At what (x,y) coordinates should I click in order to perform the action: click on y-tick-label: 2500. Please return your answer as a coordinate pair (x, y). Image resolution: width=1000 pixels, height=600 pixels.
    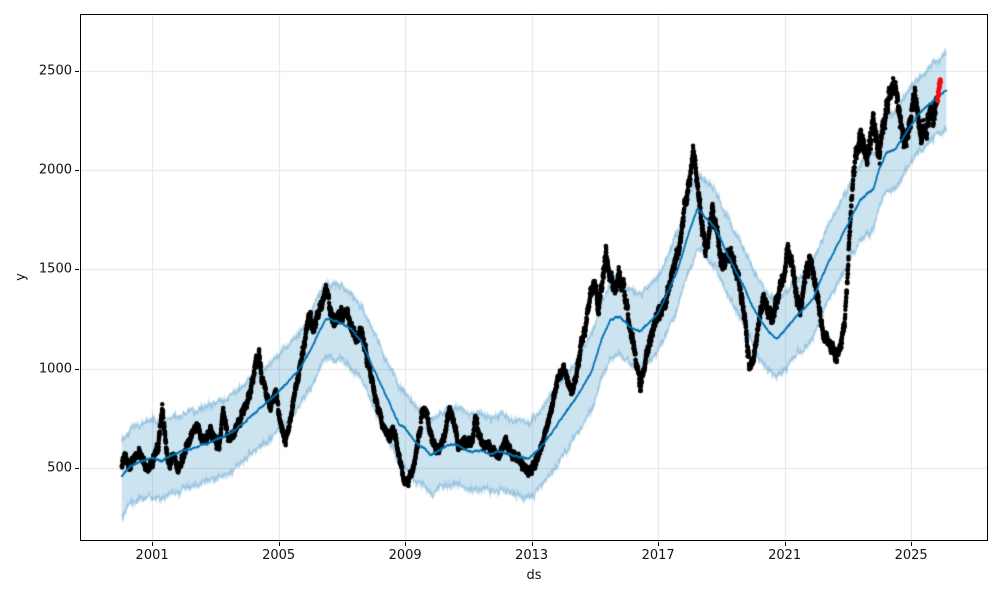
    Looking at the image, I should click on (55, 71).